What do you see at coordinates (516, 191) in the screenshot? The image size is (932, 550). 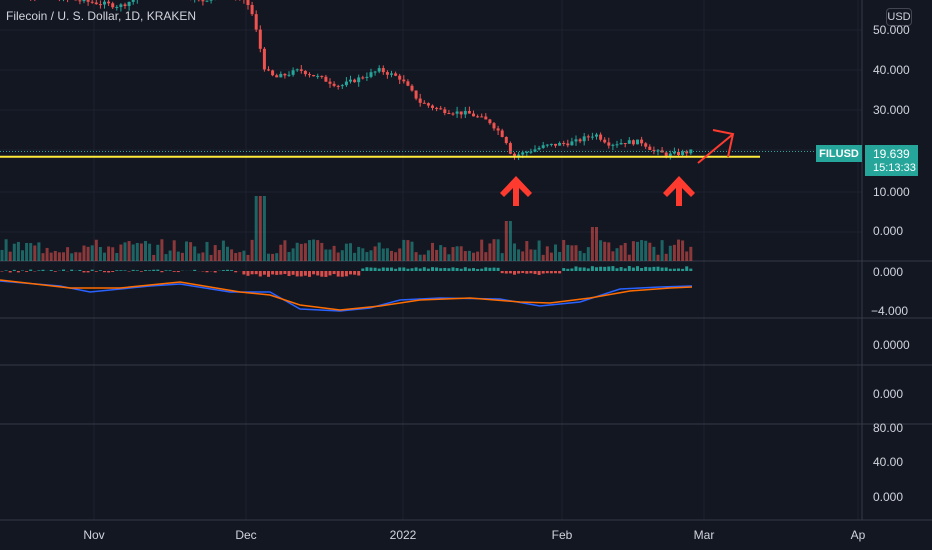 I see `up-arrow-icon` at bounding box center [516, 191].